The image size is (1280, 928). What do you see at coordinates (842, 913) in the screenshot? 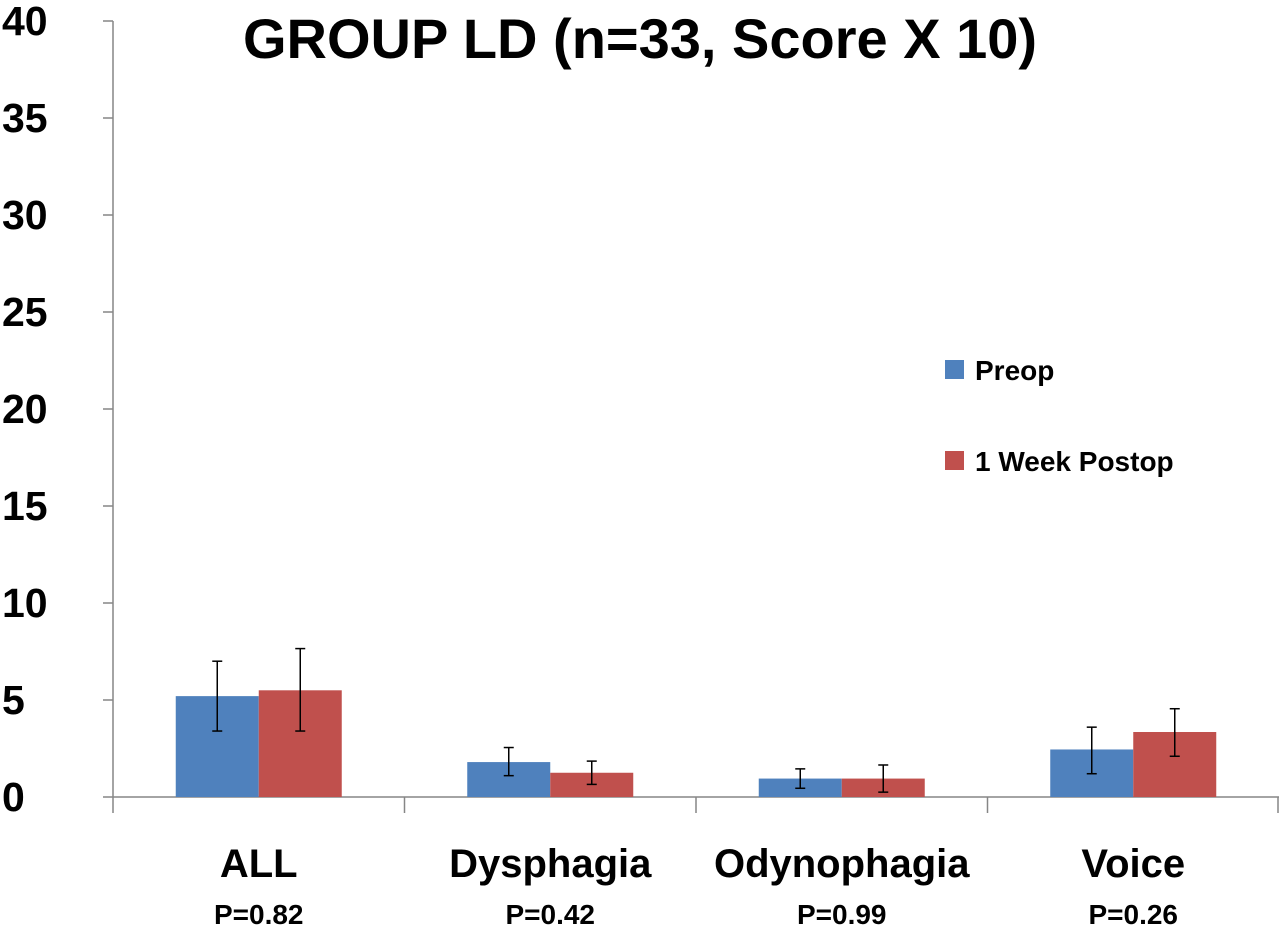
I see `p-value-label: P=0.99` at bounding box center [842, 913].